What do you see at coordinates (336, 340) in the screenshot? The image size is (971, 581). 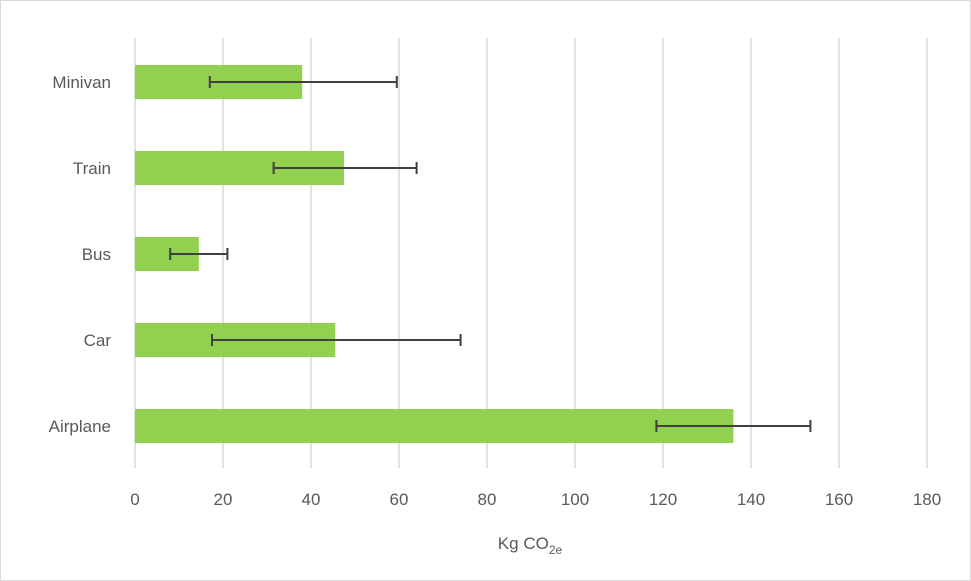 I see `error-bar-car` at bounding box center [336, 340].